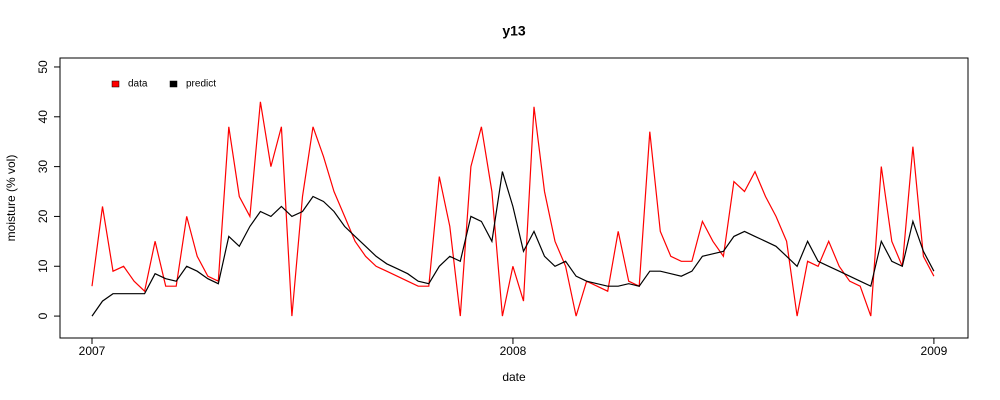 Image resolution: width=1000 pixels, height=400 pixels. Describe the element at coordinates (43, 315) in the screenshot. I see `y-tick-label: 0` at that location.